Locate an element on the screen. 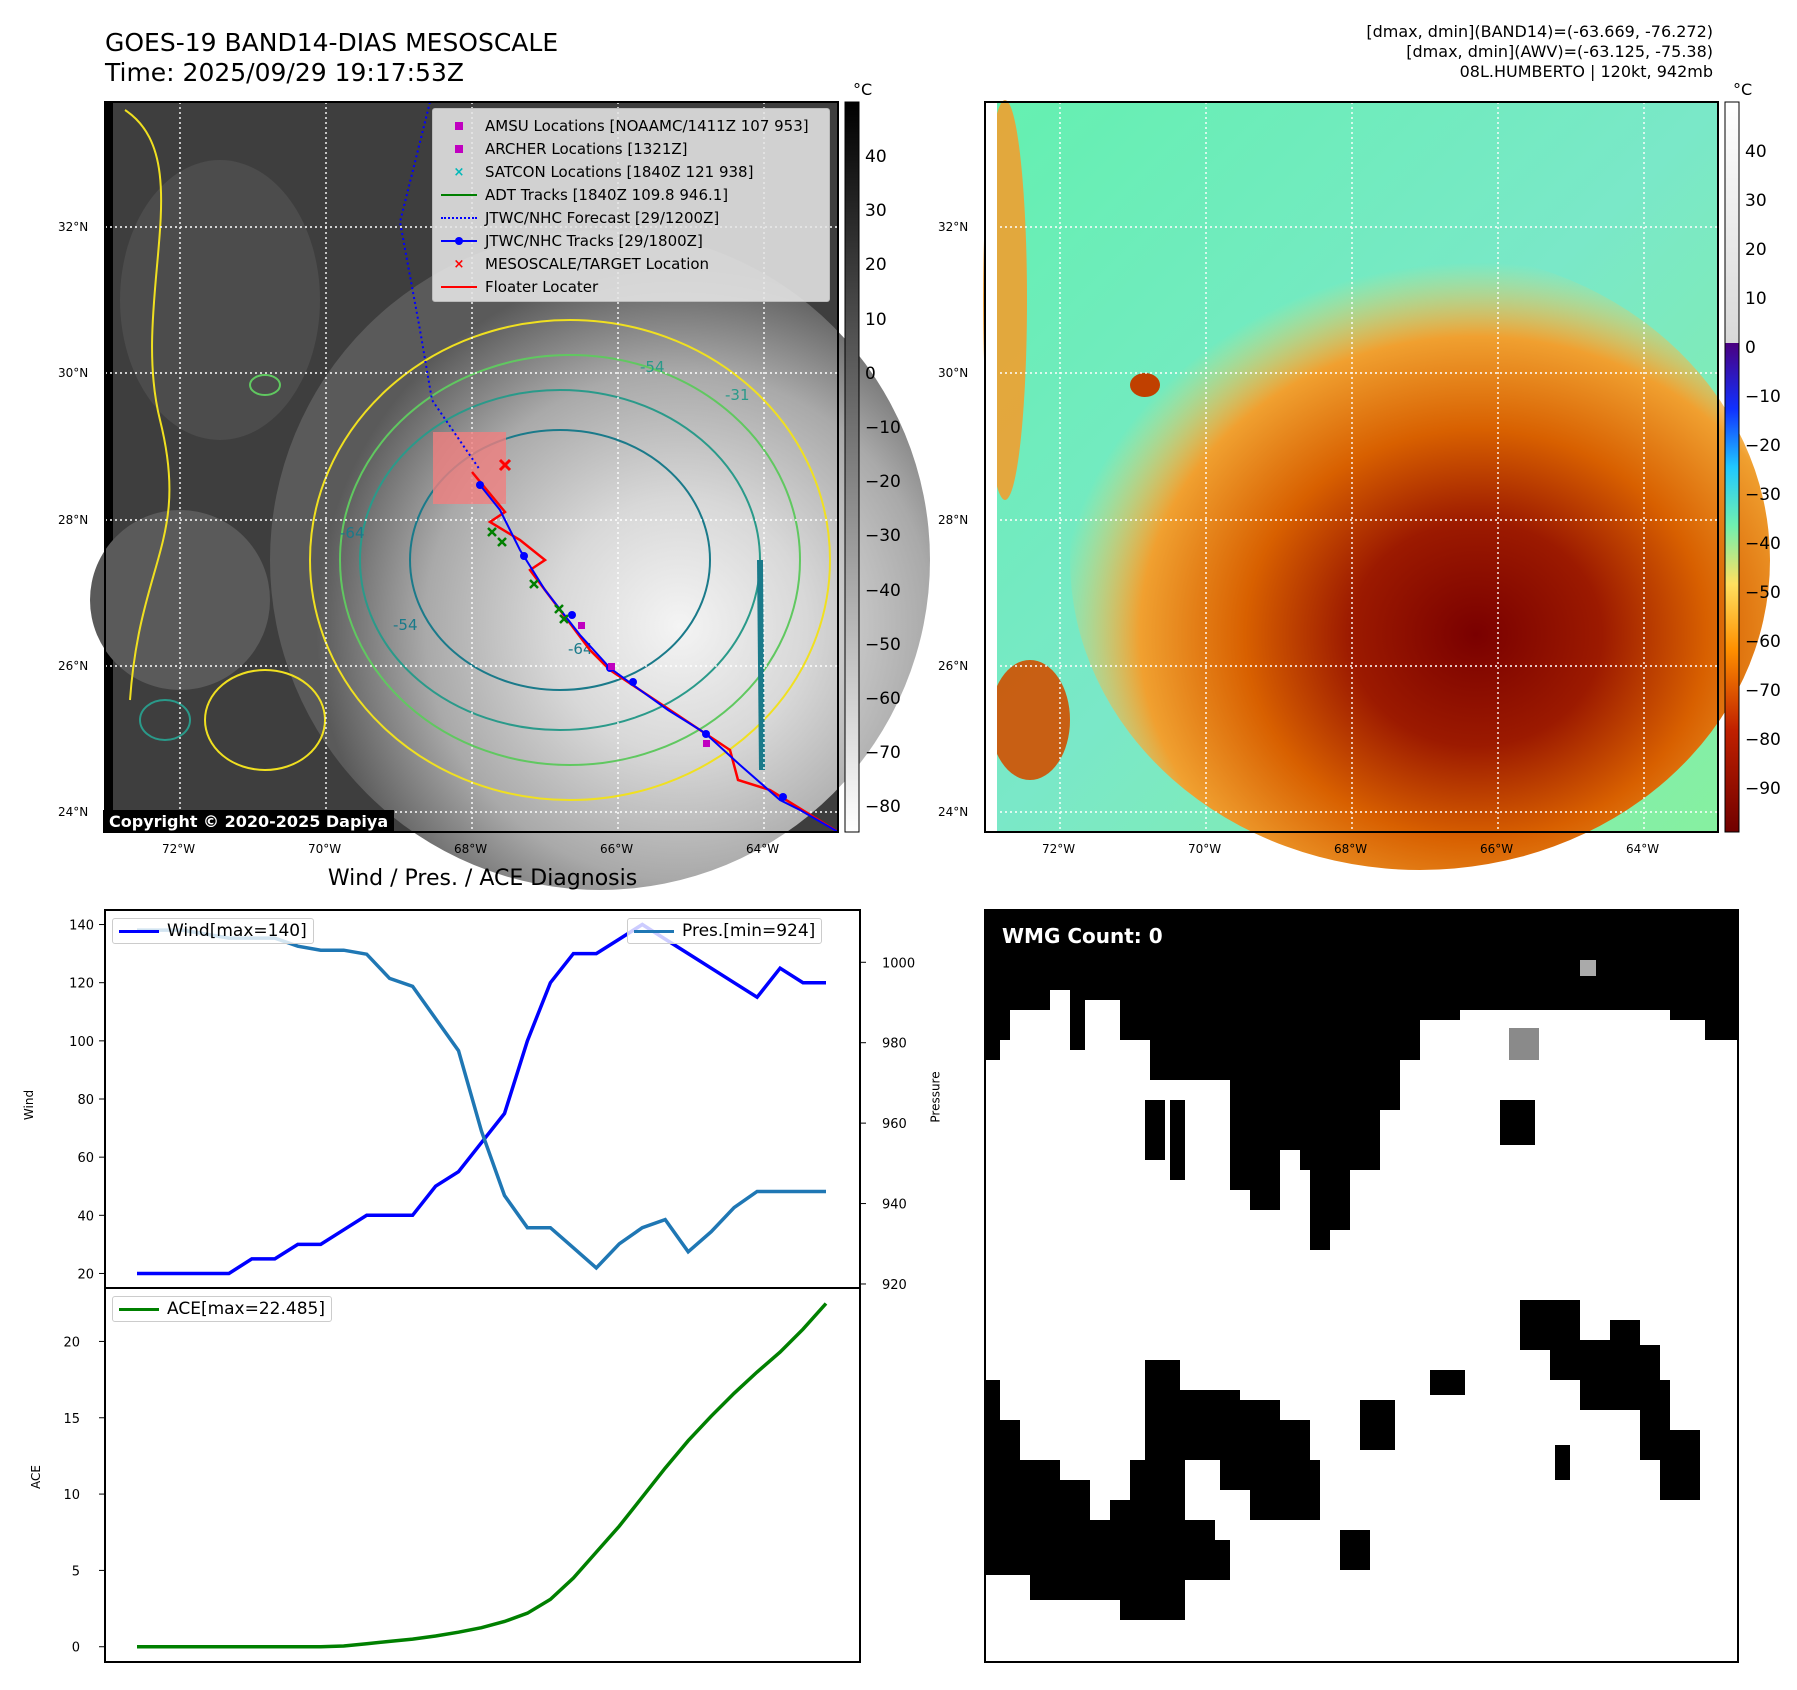  wind-tick-label: 20 is located at coordinates (85, 1274).